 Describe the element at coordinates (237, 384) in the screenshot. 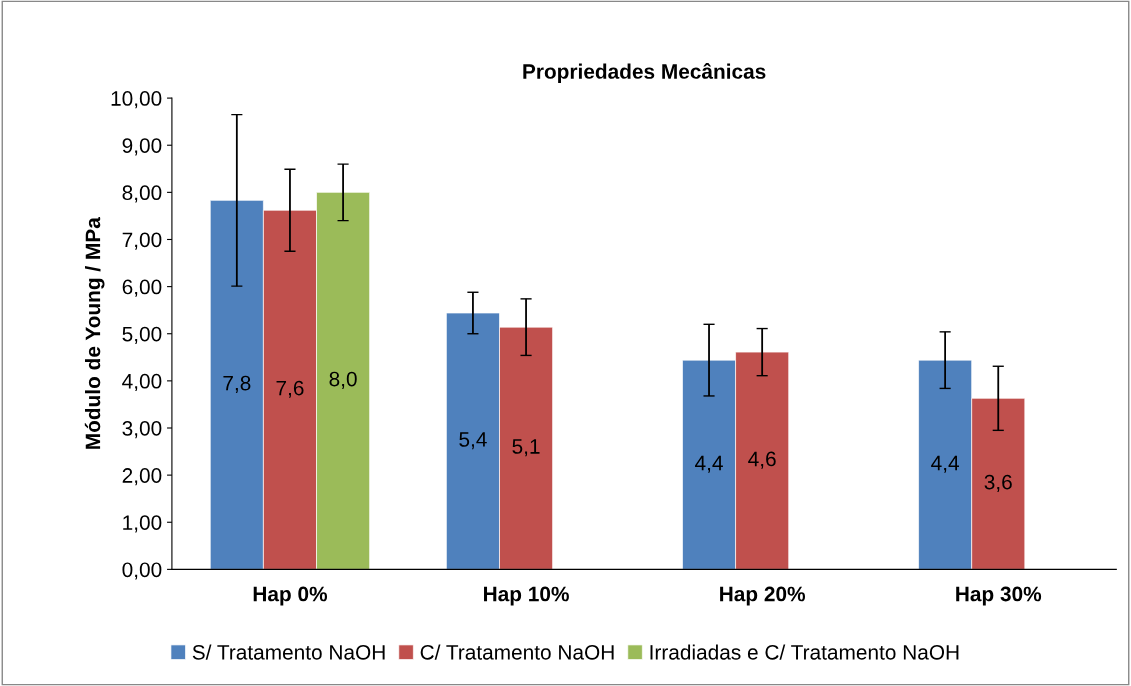

I see `data-label: 7,8` at that location.